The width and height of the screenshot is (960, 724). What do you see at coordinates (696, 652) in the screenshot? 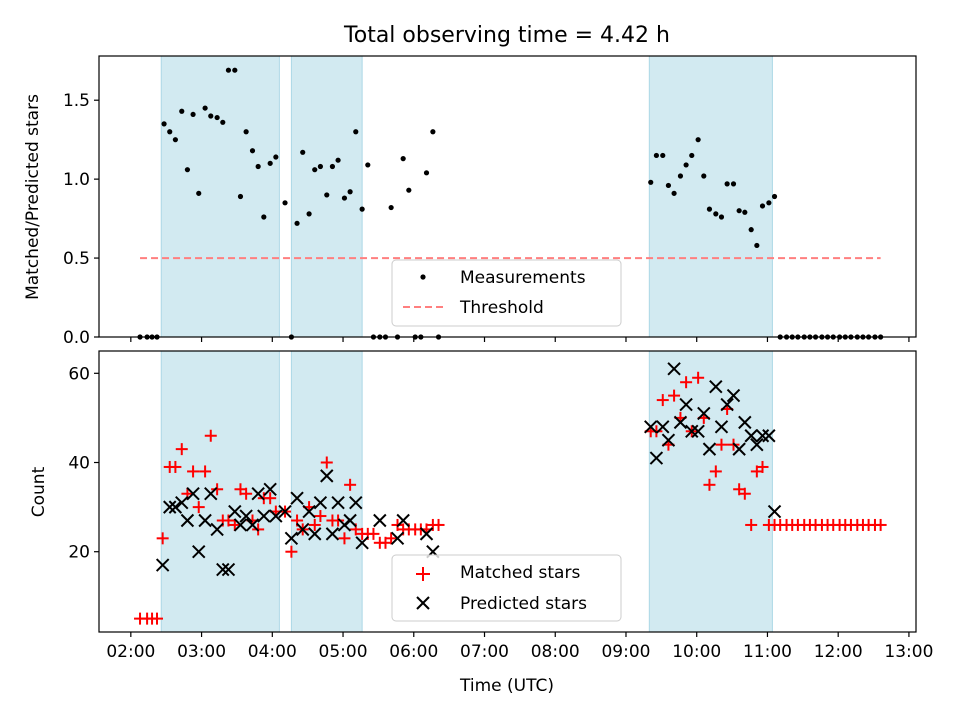
I see `bottom-x-tick-label: 10:00` at bounding box center [696, 652].